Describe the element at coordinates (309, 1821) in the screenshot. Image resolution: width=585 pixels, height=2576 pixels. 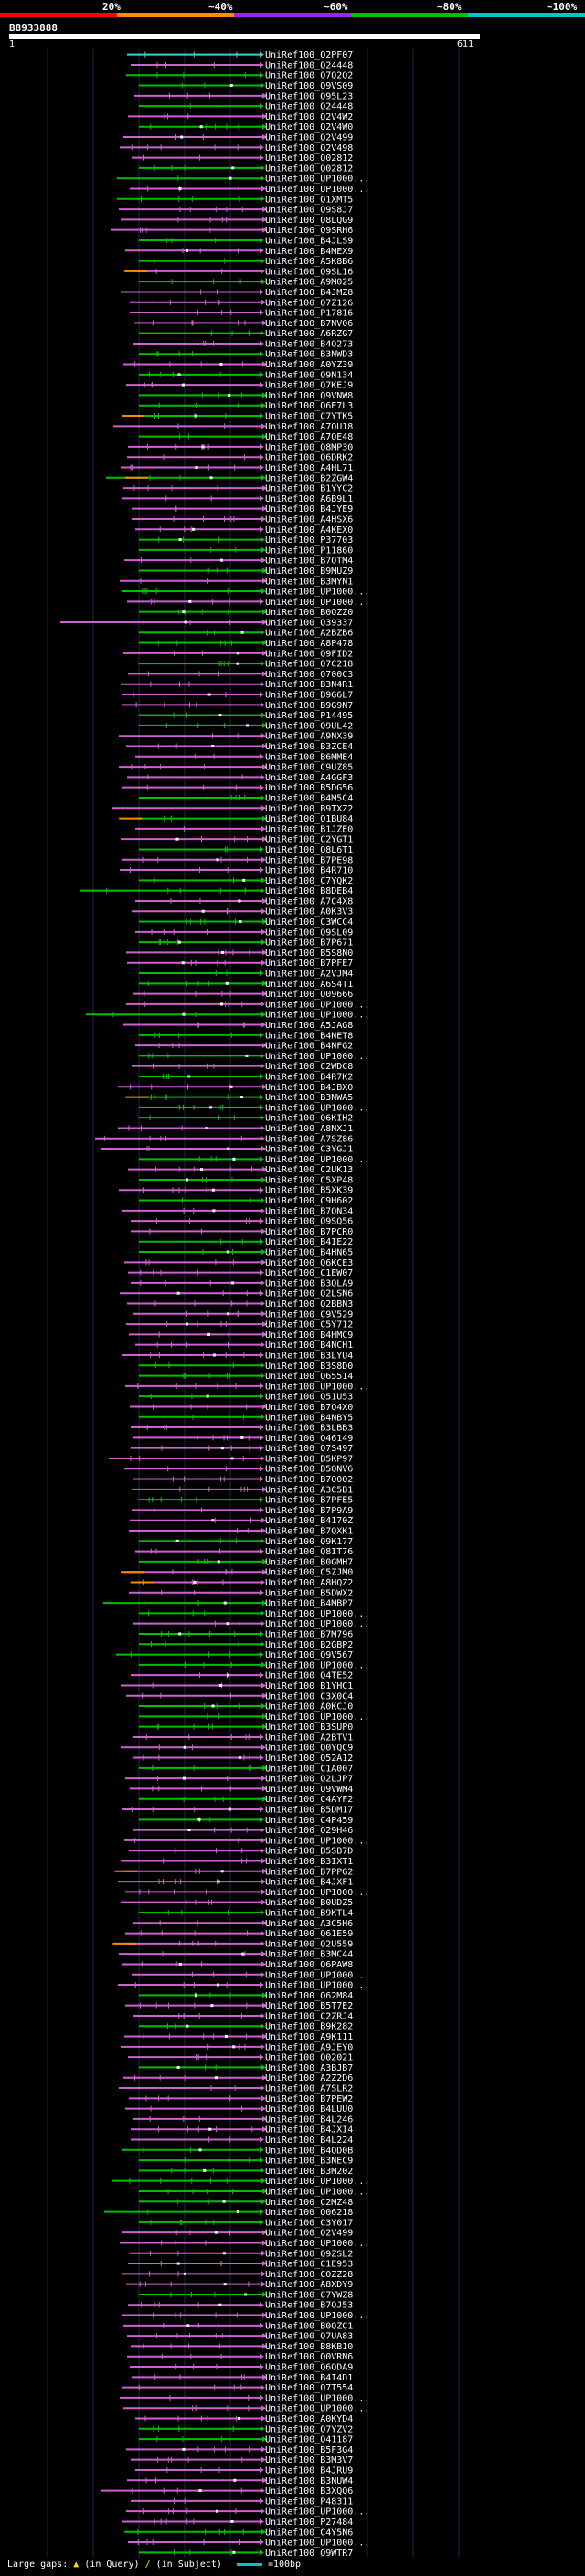
I see `hit-label: UniRef100_C4P459` at that location.